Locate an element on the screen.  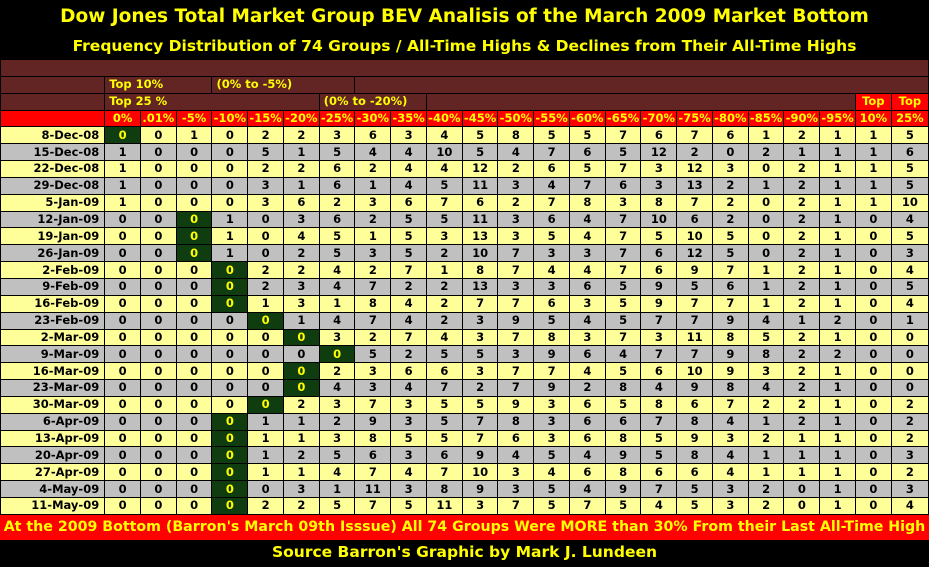
row-date: 8-Dec-08 is located at coordinates (53, 135).